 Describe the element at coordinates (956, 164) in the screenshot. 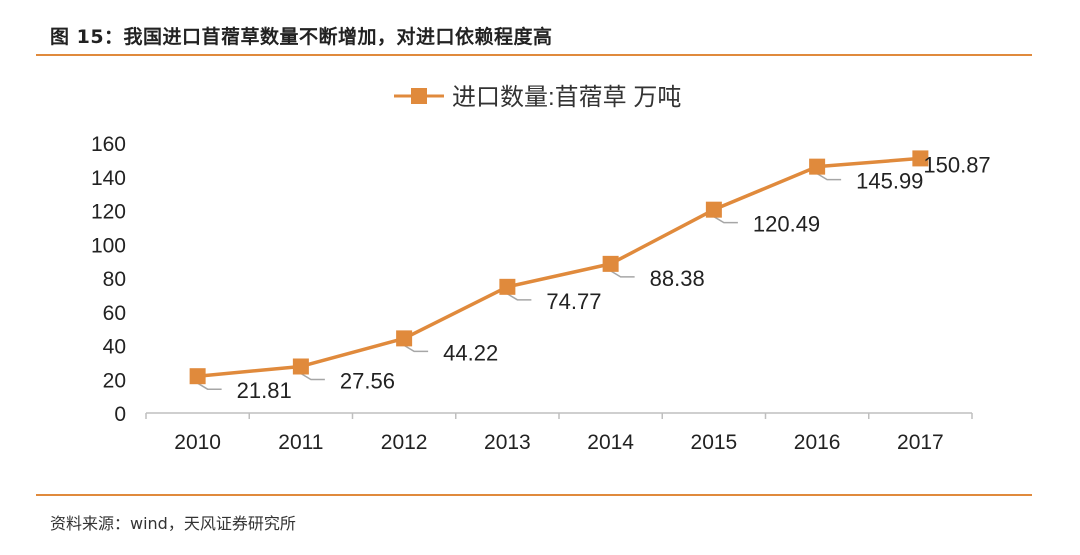

I see `data-label: 150.87` at that location.